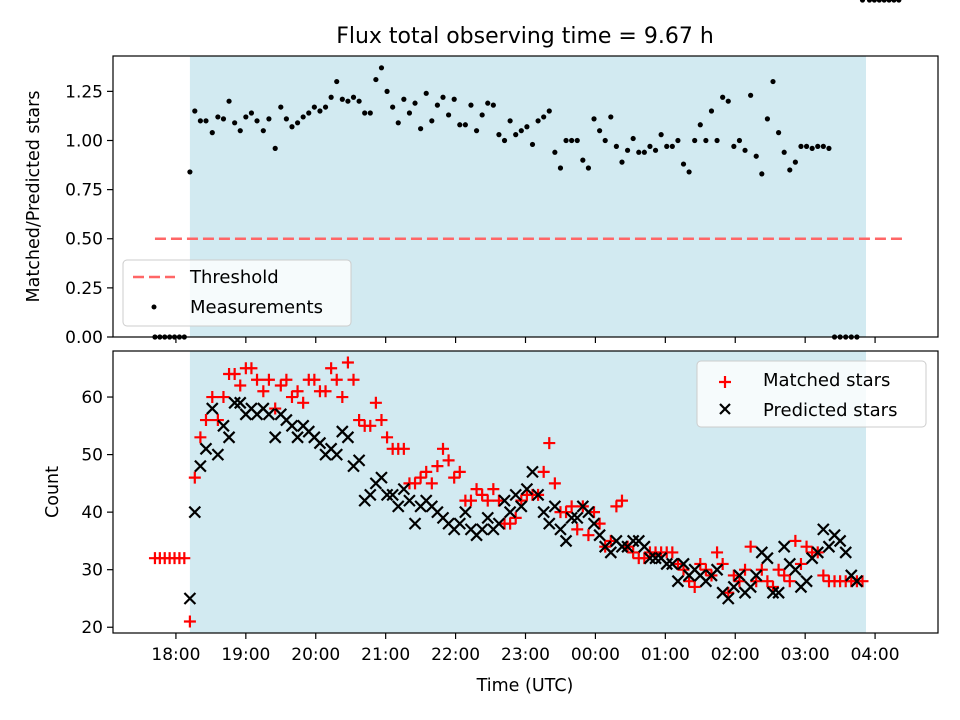 Image resolution: width=960 pixels, height=720 pixels. Describe the element at coordinates (92, 398) in the screenshot. I see `count-y-tick-label: 60` at that location.